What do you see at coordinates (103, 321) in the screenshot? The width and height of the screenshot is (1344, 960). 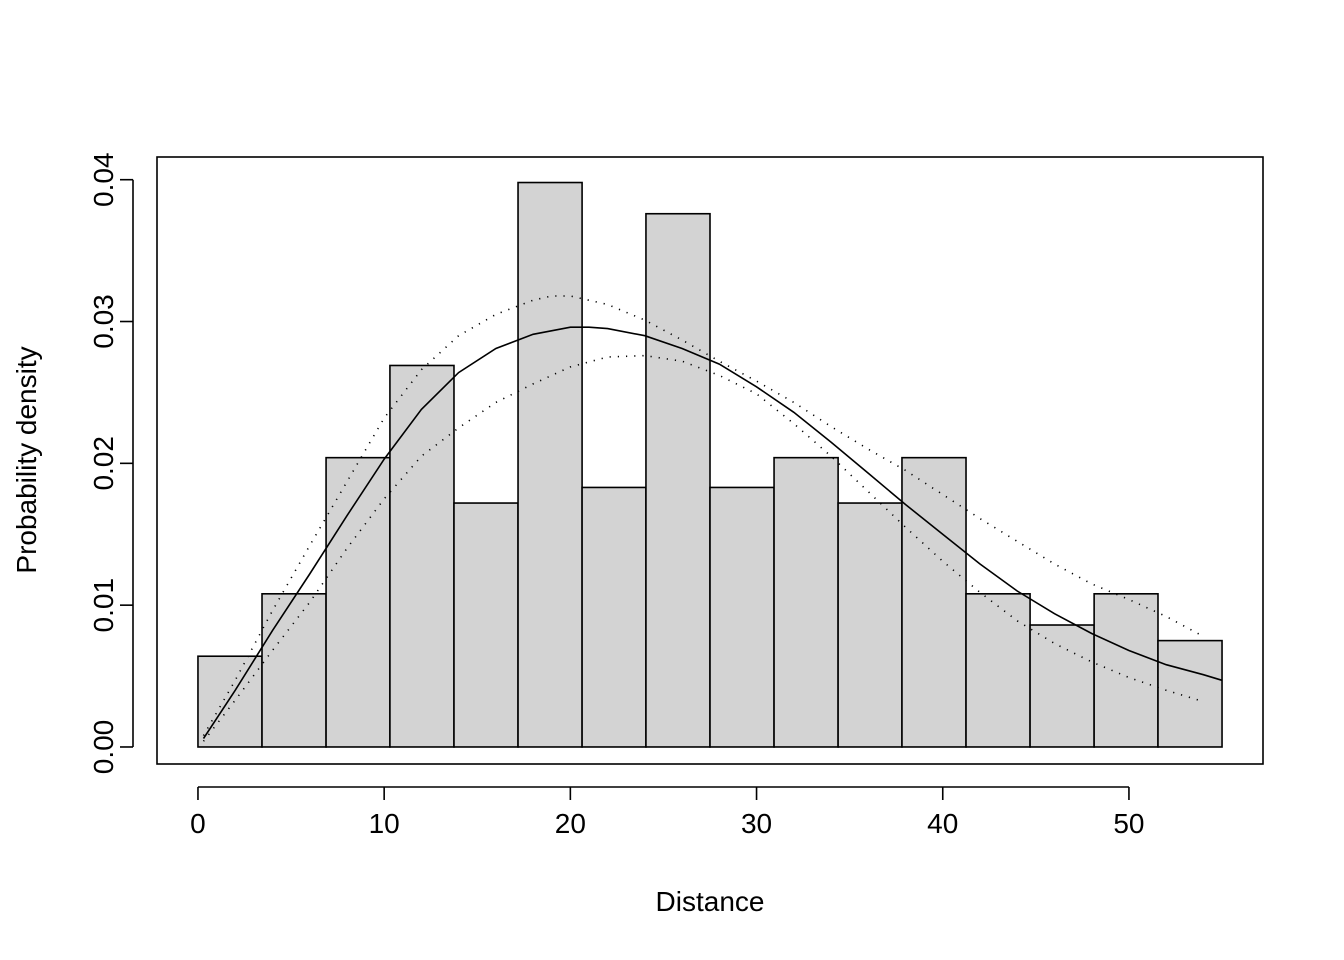 I see `y-tick-label: 0.03` at bounding box center [103, 321].